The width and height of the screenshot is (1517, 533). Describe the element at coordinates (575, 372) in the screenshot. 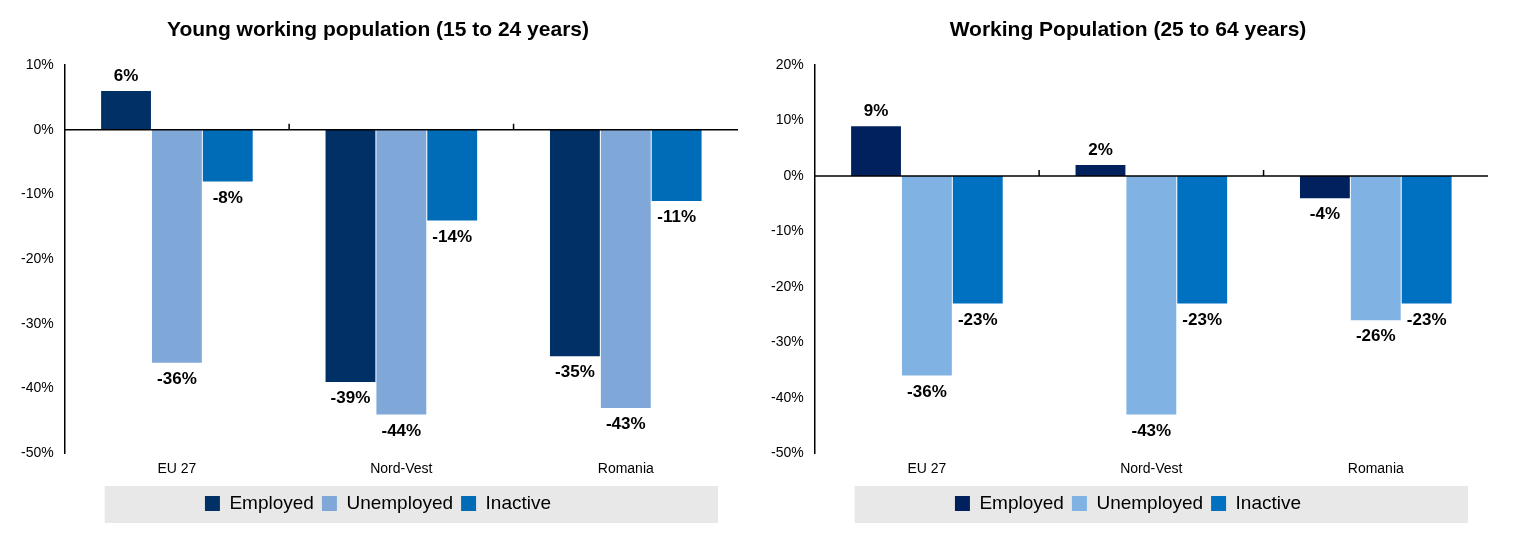

I see `data-label: -35%` at that location.